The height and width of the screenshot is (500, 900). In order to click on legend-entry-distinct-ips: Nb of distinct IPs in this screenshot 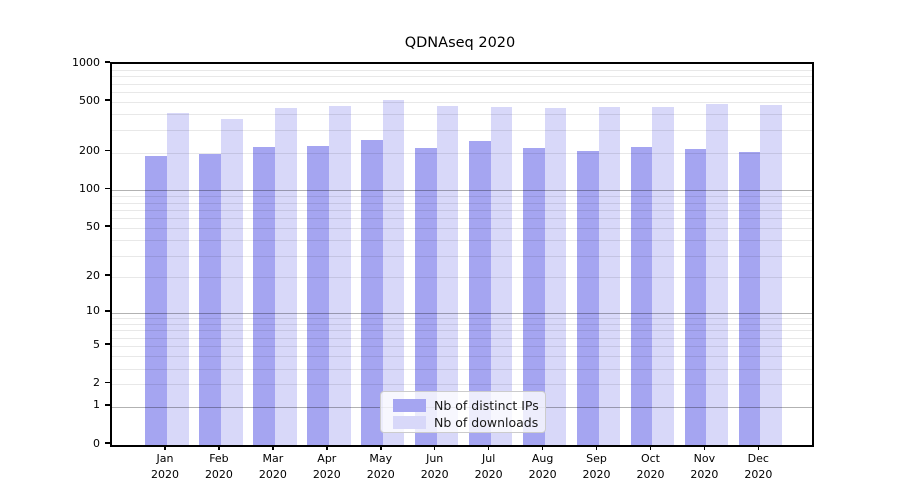, I will do `click(466, 405)`.